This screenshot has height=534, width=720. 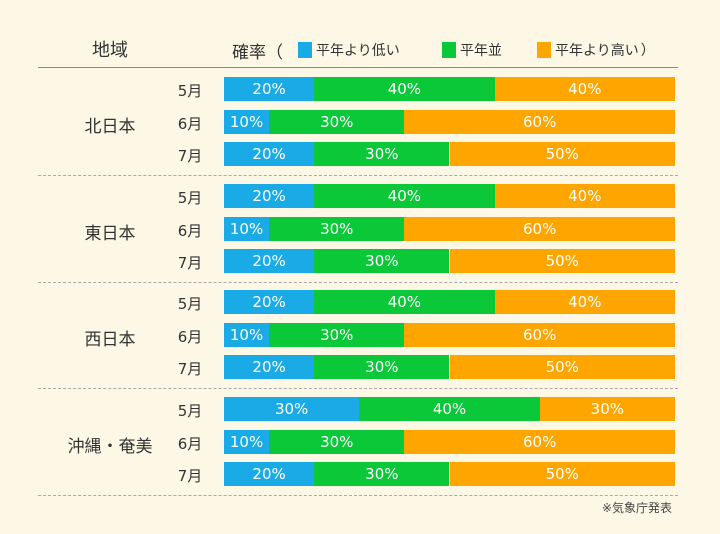 I want to click on header-close: ）, so click(x=647, y=51).